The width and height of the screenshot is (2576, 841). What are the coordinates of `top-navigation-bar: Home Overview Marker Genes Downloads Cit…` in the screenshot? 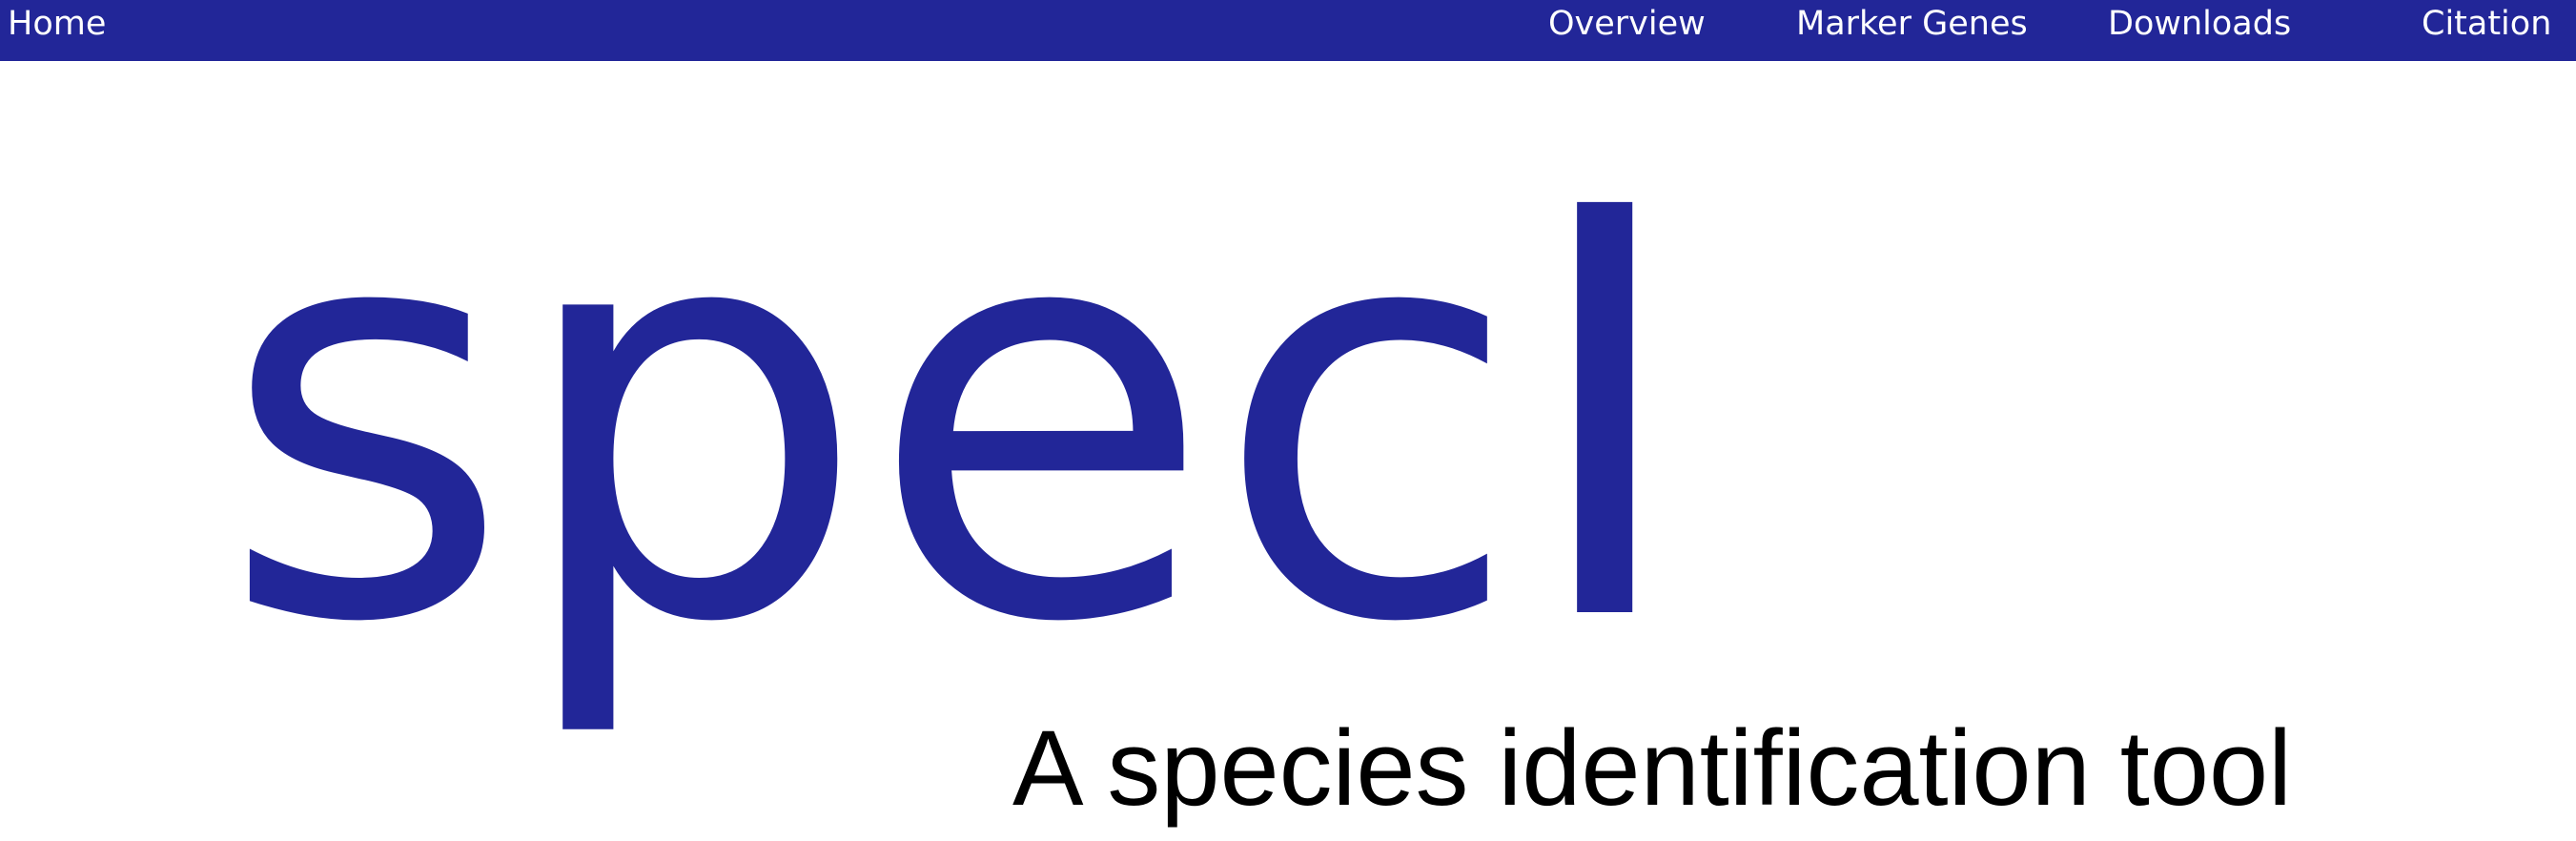 It's located at (1288, 30).